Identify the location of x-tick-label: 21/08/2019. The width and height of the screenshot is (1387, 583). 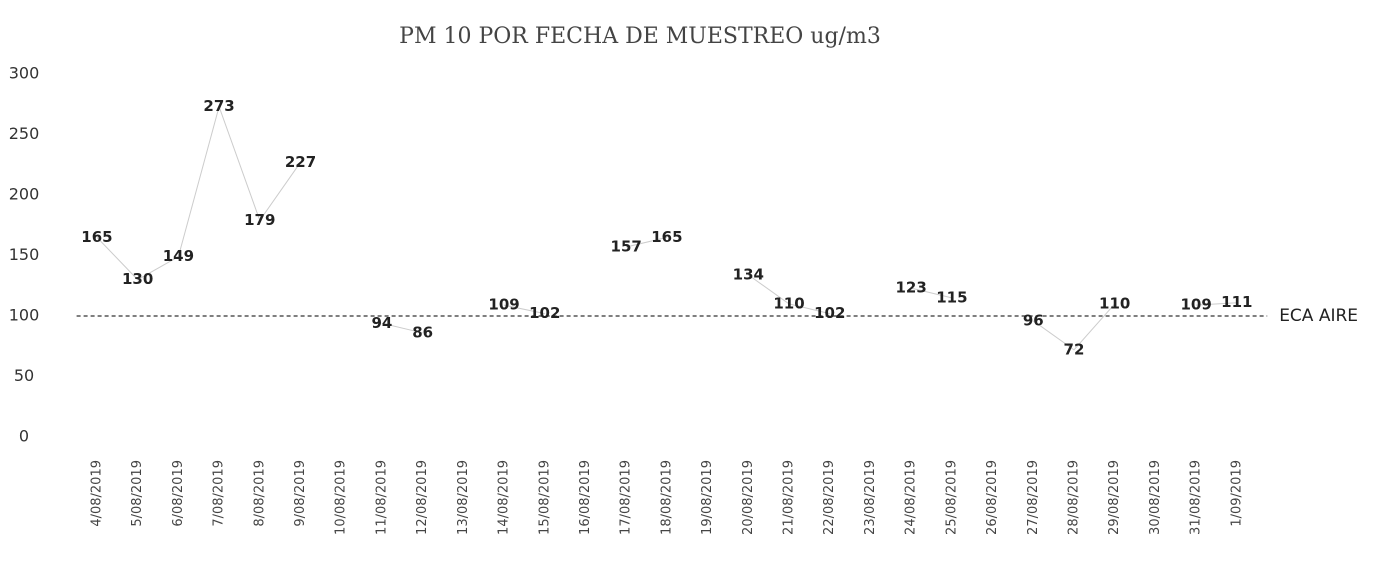
(789, 497).